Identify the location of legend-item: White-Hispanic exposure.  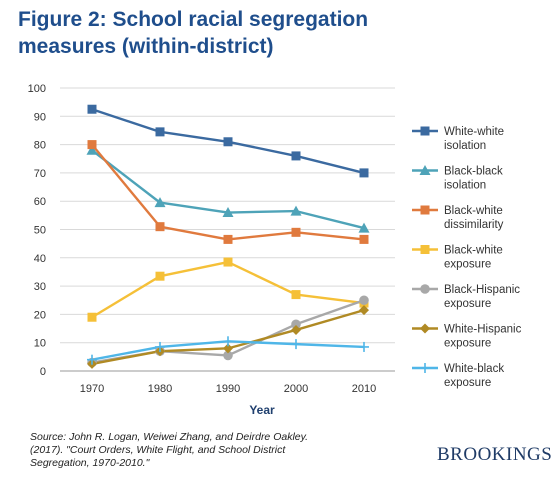
(467, 336).